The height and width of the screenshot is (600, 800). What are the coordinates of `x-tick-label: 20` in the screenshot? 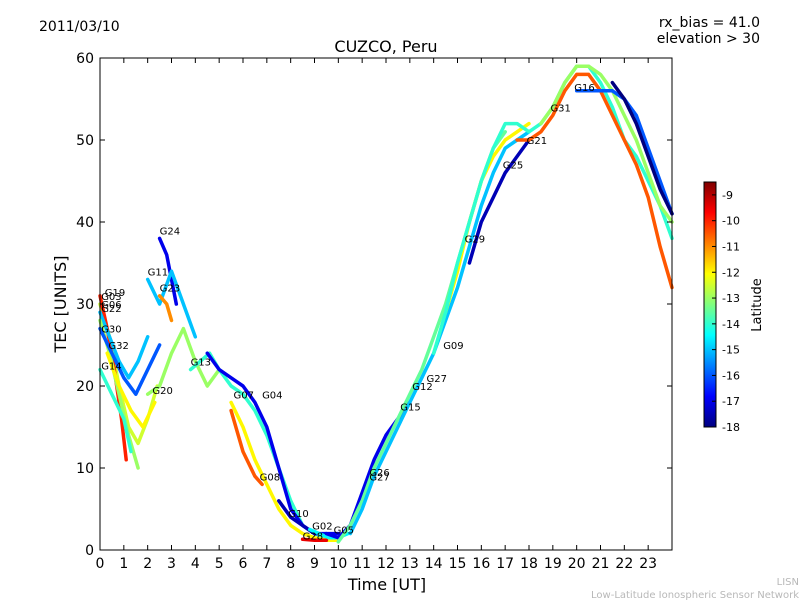 It's located at (577, 564).